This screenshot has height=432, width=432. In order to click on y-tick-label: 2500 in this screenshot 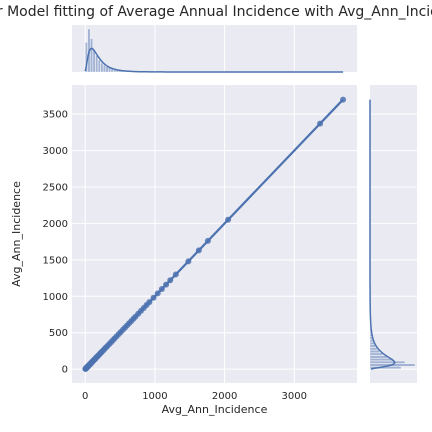, I will do `click(55, 188)`.